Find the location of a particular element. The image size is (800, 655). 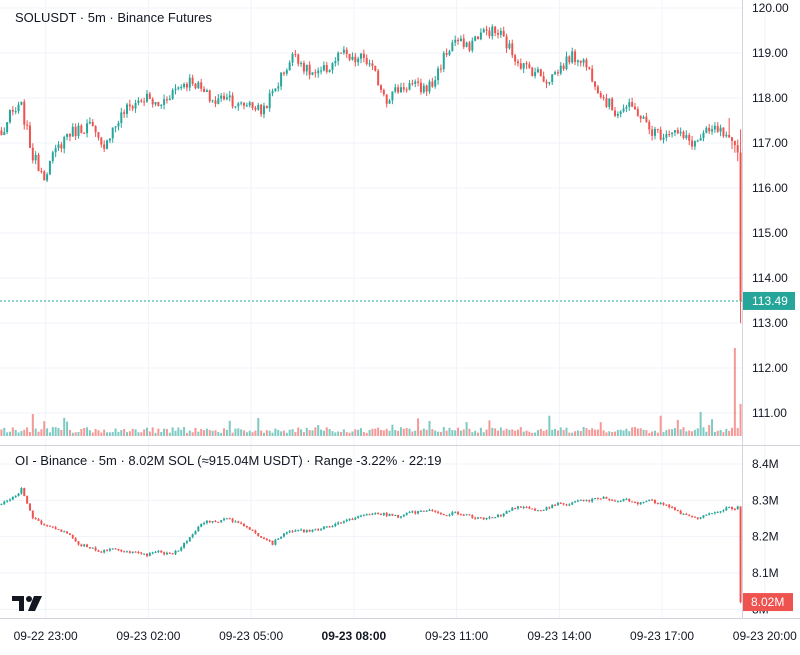

time-axis-label: 09-23 17:00 is located at coordinates (662, 636).